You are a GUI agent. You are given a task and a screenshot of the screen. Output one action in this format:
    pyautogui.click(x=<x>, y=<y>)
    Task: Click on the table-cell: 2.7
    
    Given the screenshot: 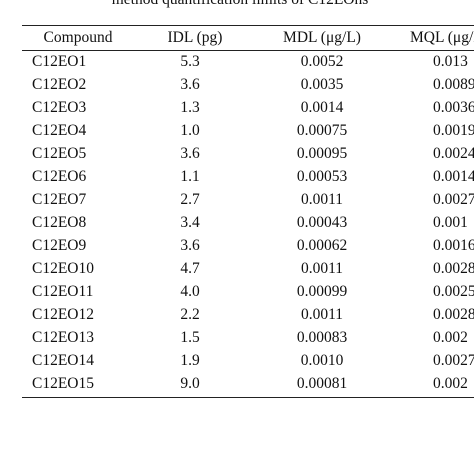 What is the action you would take?
    pyautogui.click(x=190, y=199)
    